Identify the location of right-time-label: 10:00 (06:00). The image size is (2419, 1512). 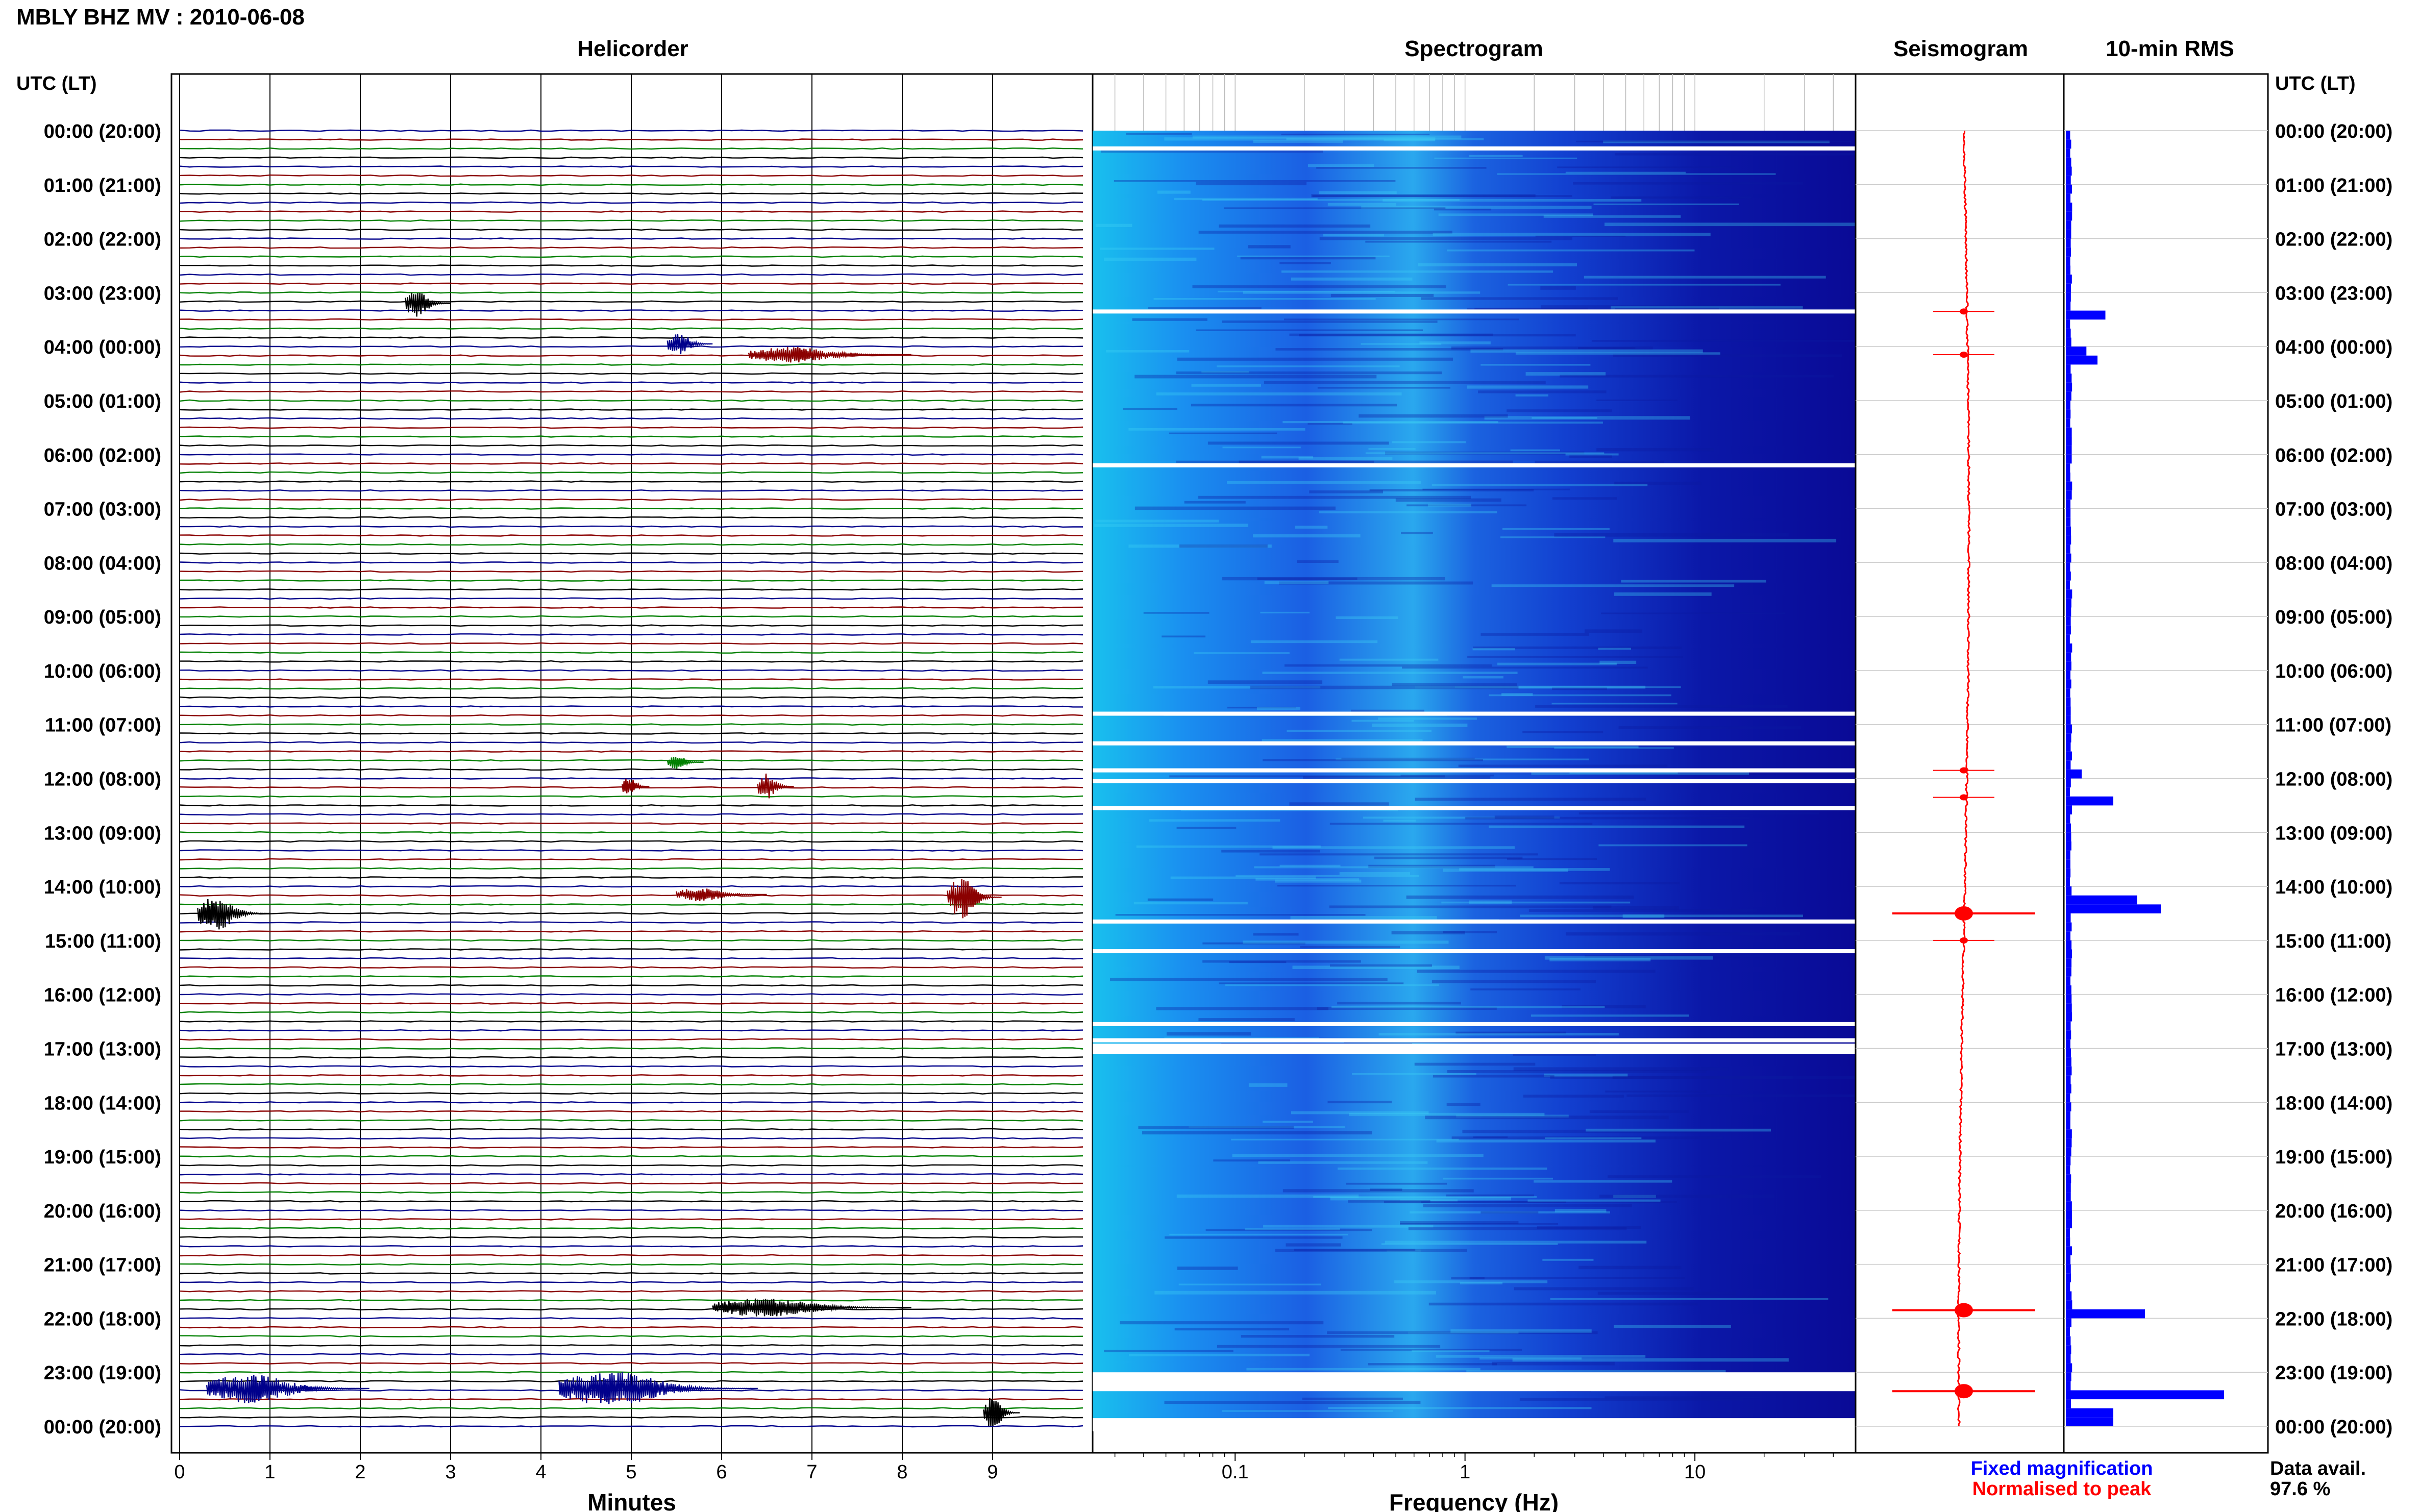
(2333, 671).